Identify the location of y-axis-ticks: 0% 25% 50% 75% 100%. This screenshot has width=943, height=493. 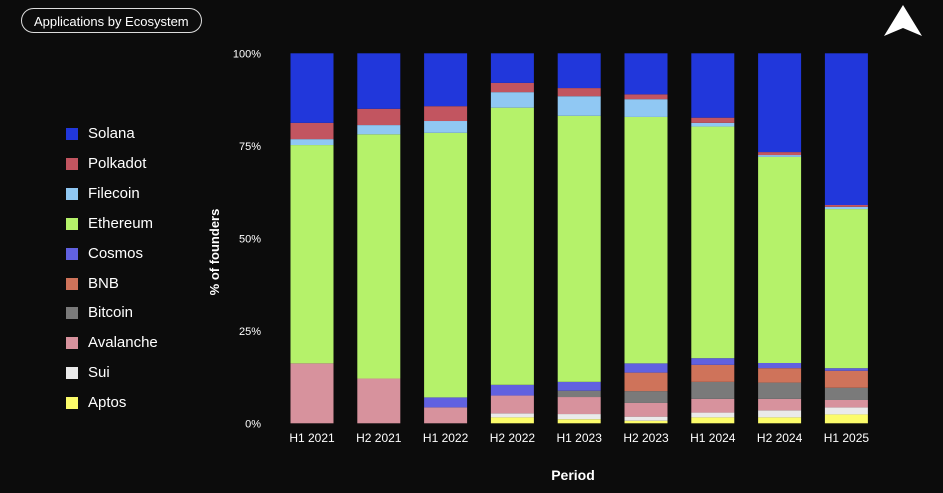
(247, 239).